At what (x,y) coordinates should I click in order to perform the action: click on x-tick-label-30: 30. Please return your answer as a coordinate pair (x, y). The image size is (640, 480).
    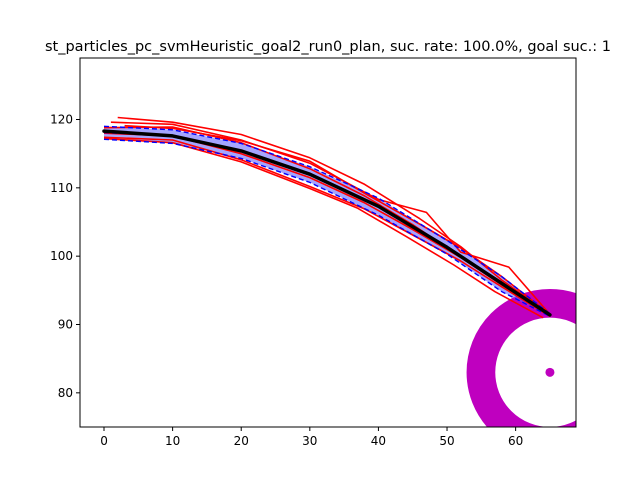
    Looking at the image, I should click on (309, 441).